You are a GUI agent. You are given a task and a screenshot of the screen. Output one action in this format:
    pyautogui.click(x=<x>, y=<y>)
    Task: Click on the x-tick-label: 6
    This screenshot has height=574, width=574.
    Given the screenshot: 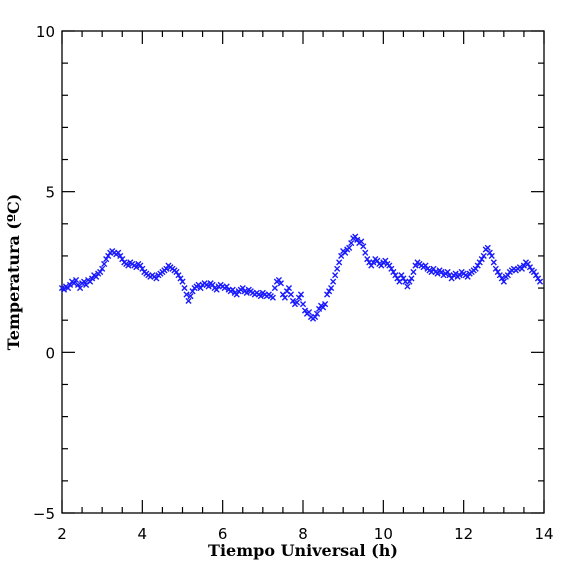 What is the action you would take?
    pyautogui.click(x=223, y=534)
    